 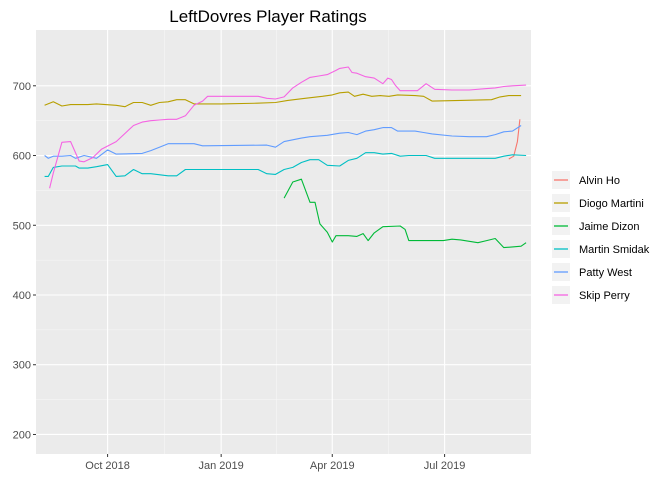 I want to click on legend-label-alvin-ho: Alvin Ho, so click(x=599, y=181).